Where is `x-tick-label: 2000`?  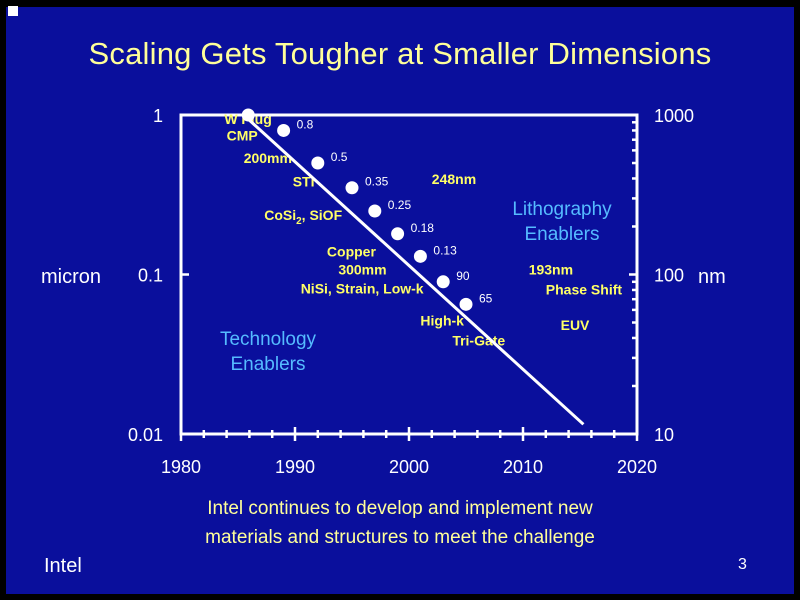 x-tick-label: 2000 is located at coordinates (409, 467).